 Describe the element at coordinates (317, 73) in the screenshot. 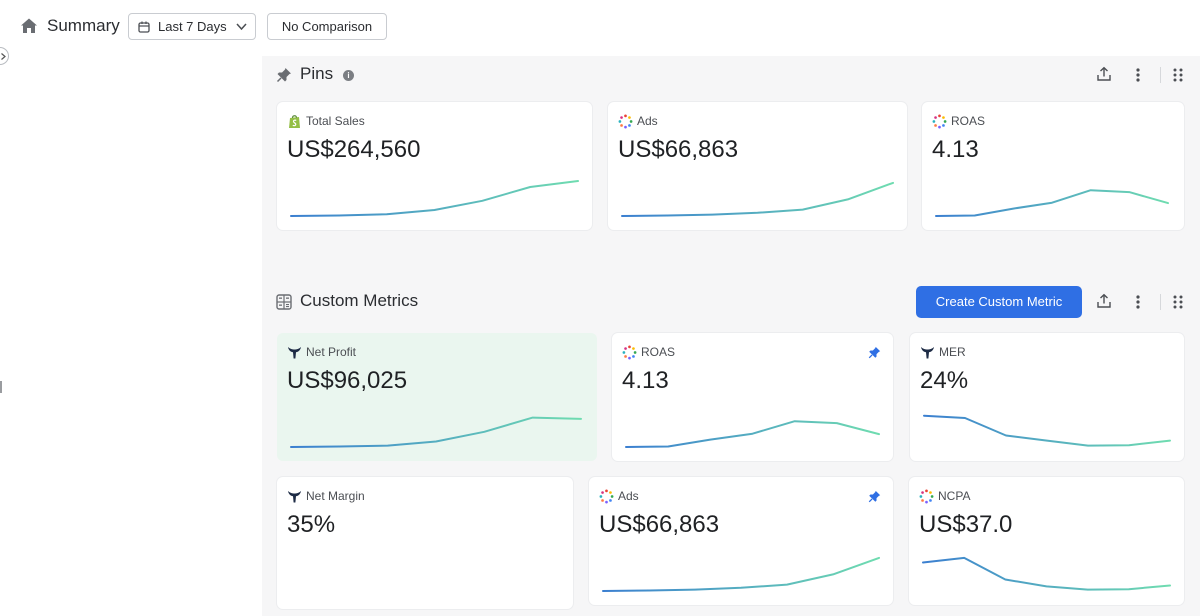

I see `pins-title: Pins` at that location.